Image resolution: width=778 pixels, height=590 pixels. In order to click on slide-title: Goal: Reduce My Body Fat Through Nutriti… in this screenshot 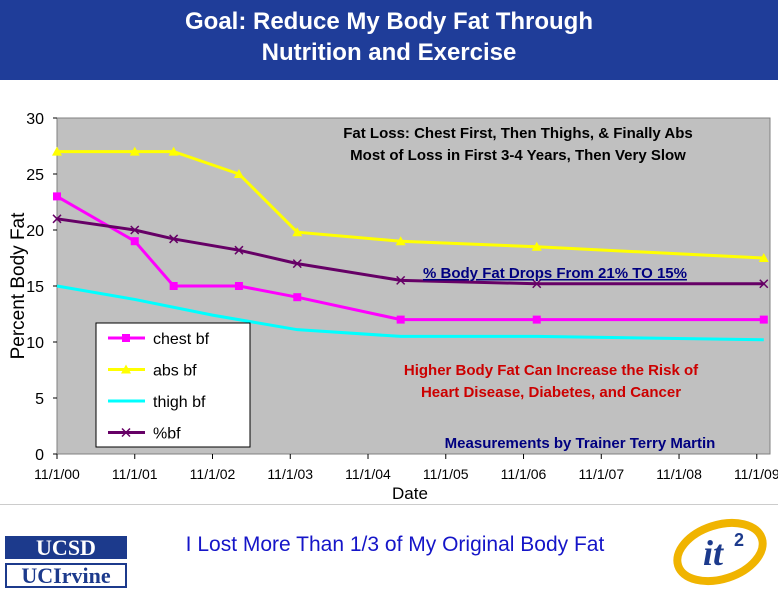, I will do `click(389, 37)`.